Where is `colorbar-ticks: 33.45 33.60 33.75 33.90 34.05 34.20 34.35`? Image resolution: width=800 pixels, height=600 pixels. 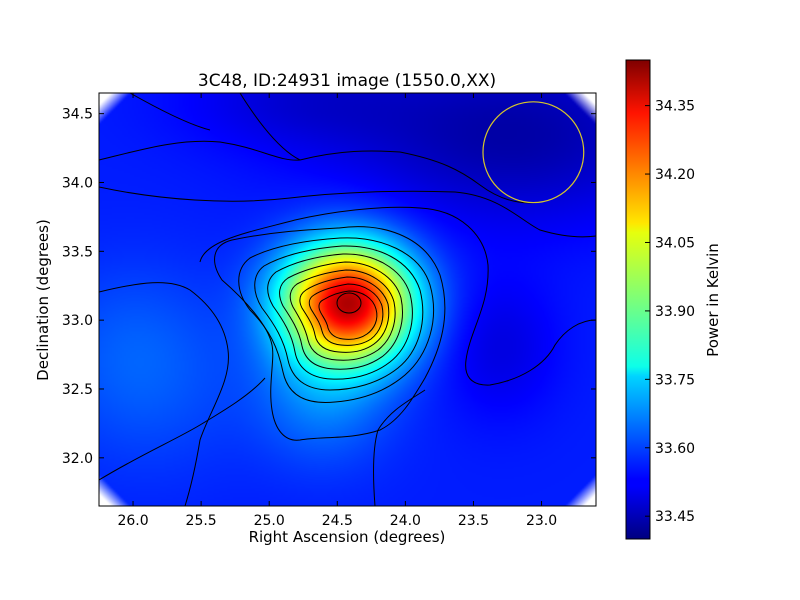 colorbar-ticks: 33.45 33.60 33.75 33.90 34.05 34.20 34.35 is located at coordinates (670, 312).